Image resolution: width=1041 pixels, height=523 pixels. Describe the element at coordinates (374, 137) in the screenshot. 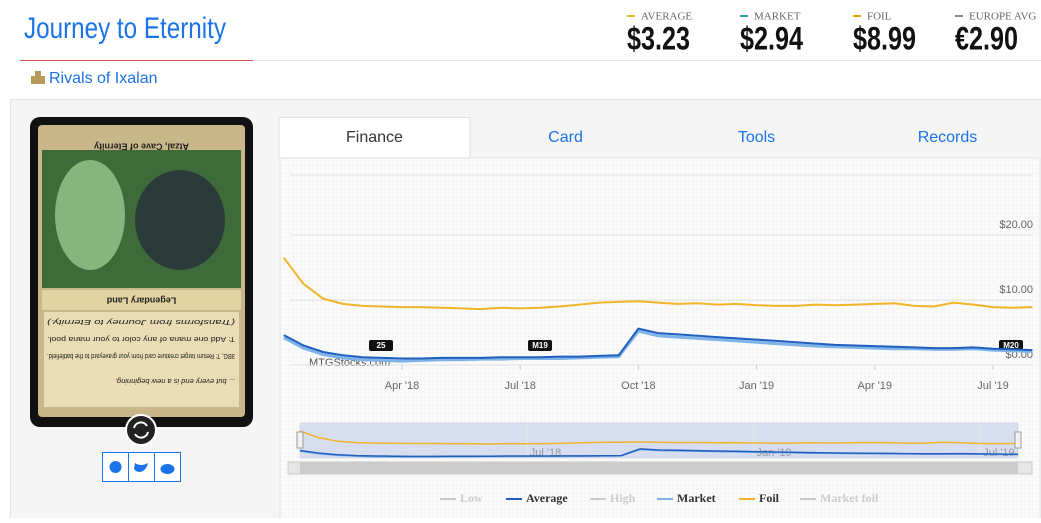

I see `tab: Finance` at that location.